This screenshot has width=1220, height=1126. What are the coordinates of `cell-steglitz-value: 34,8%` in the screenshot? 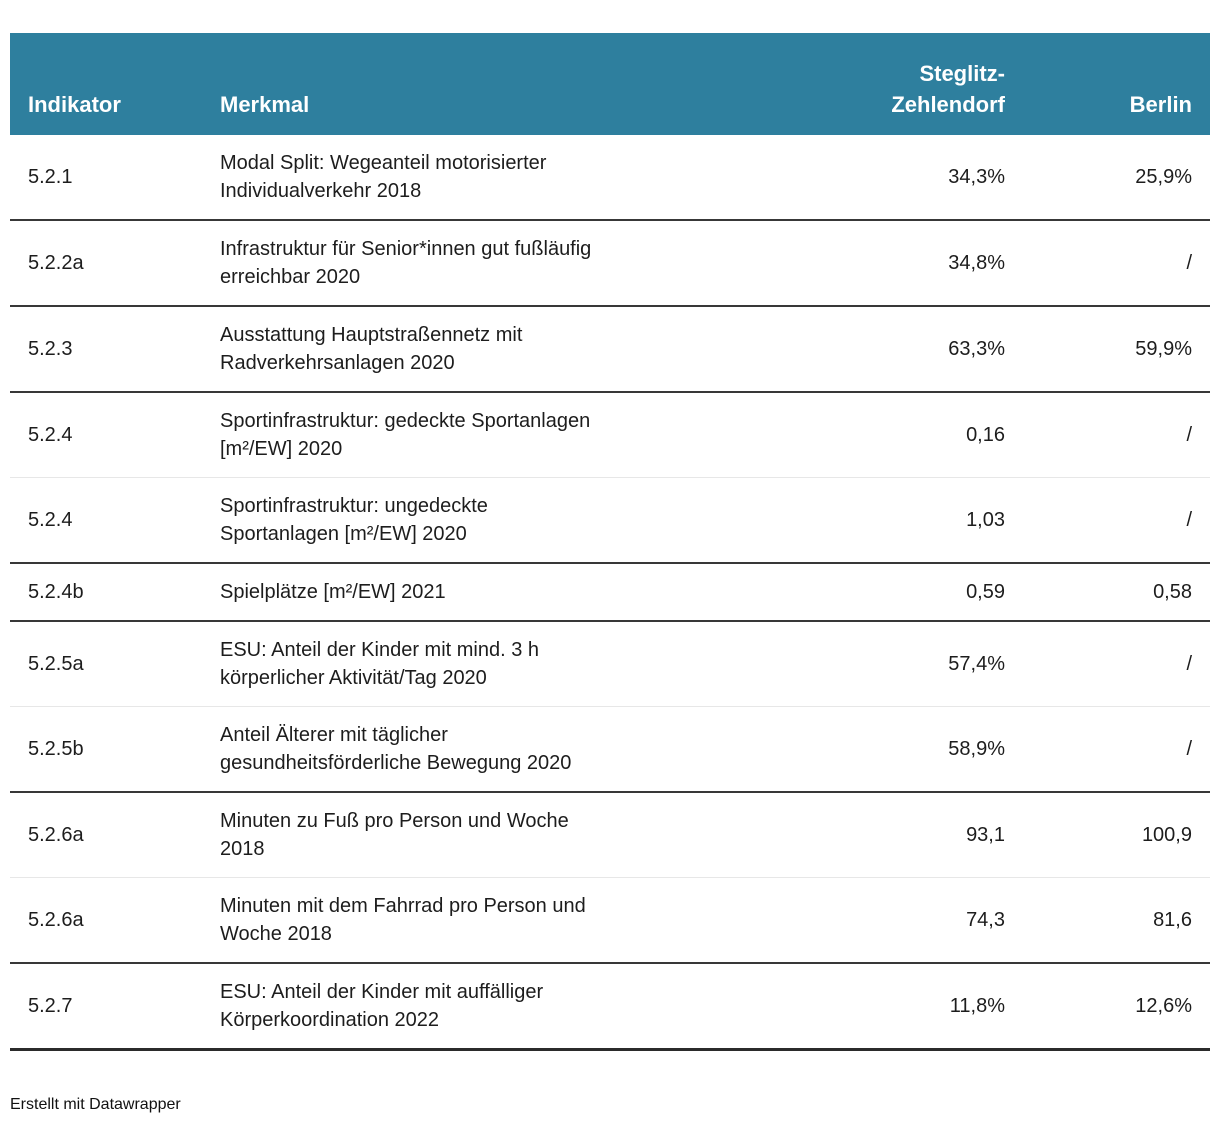 It's located at (976, 263).